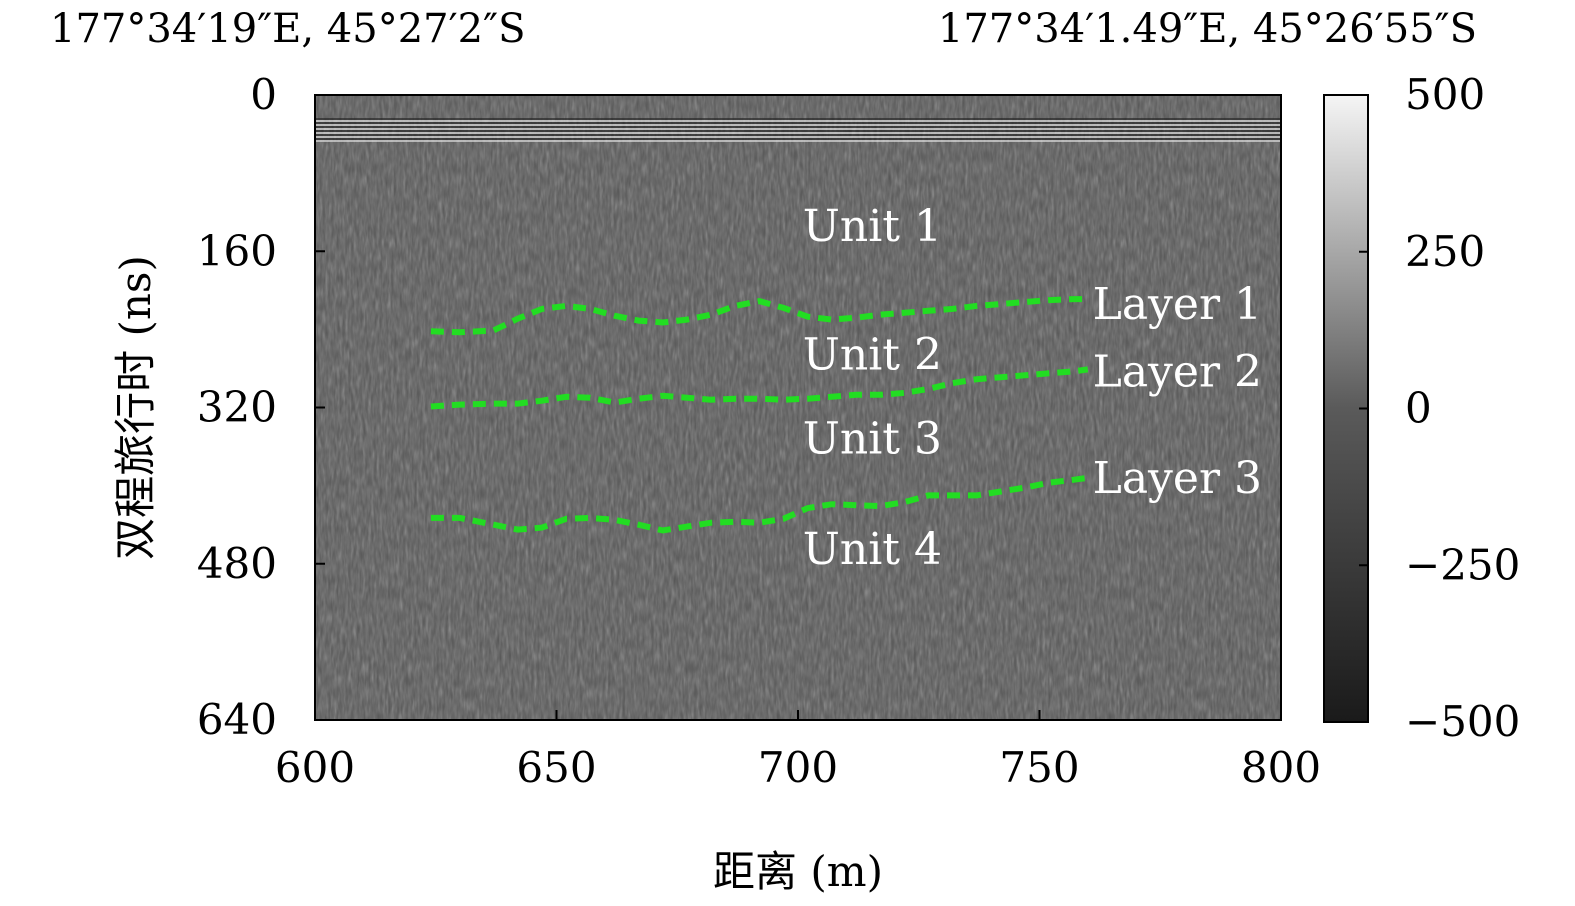 This screenshot has width=1575, height=906. What do you see at coordinates (1177, 371) in the screenshot?
I see `annotation-layer-2: Layer 2` at bounding box center [1177, 371].